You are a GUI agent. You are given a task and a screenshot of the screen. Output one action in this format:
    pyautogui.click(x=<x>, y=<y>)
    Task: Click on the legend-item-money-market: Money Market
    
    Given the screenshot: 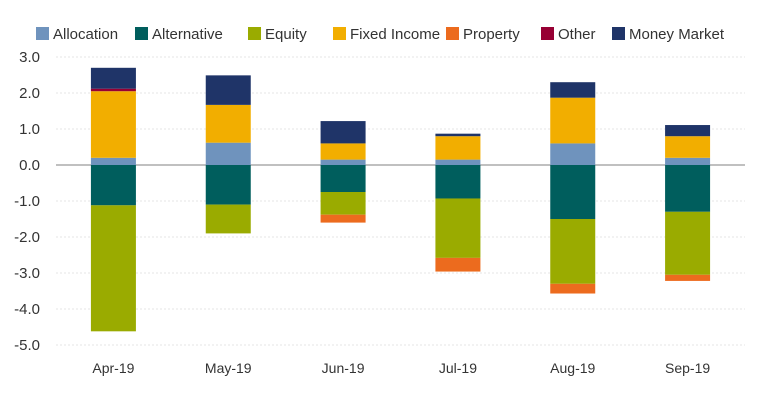 What is the action you would take?
    pyautogui.click(x=668, y=34)
    